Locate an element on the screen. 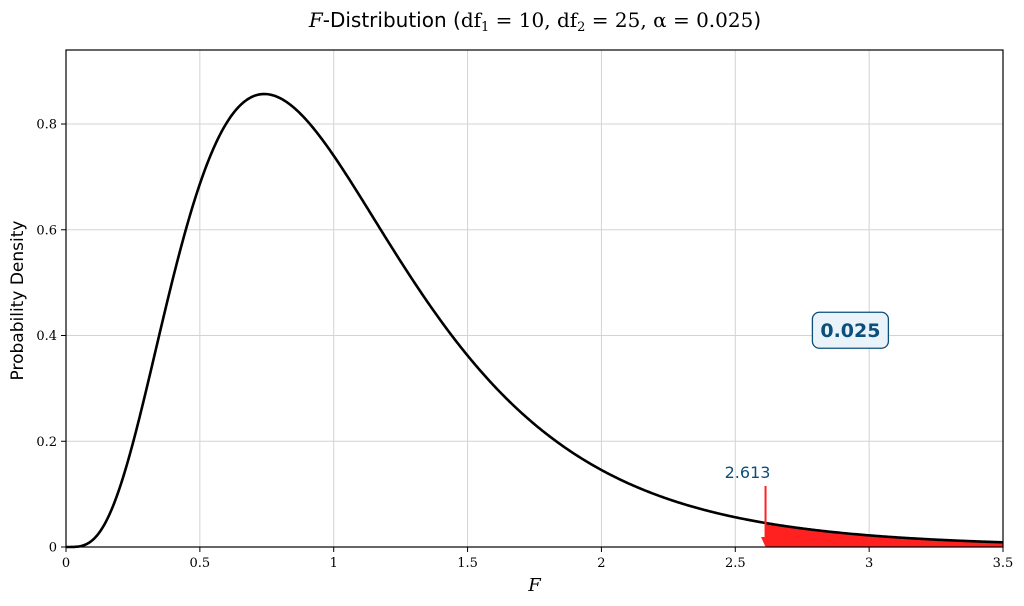  y-tick-label: 0.6 is located at coordinates (46, 230).